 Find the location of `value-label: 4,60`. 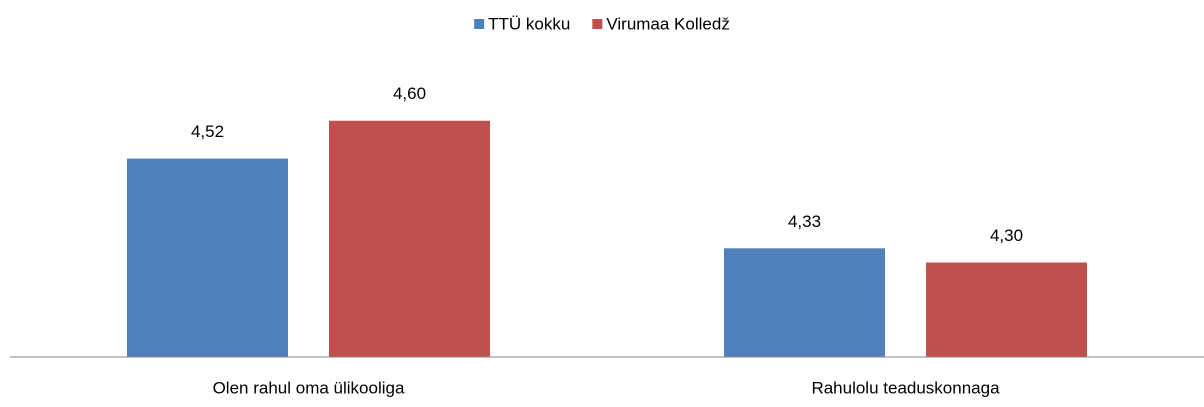

value-label: 4,60 is located at coordinates (409, 93).